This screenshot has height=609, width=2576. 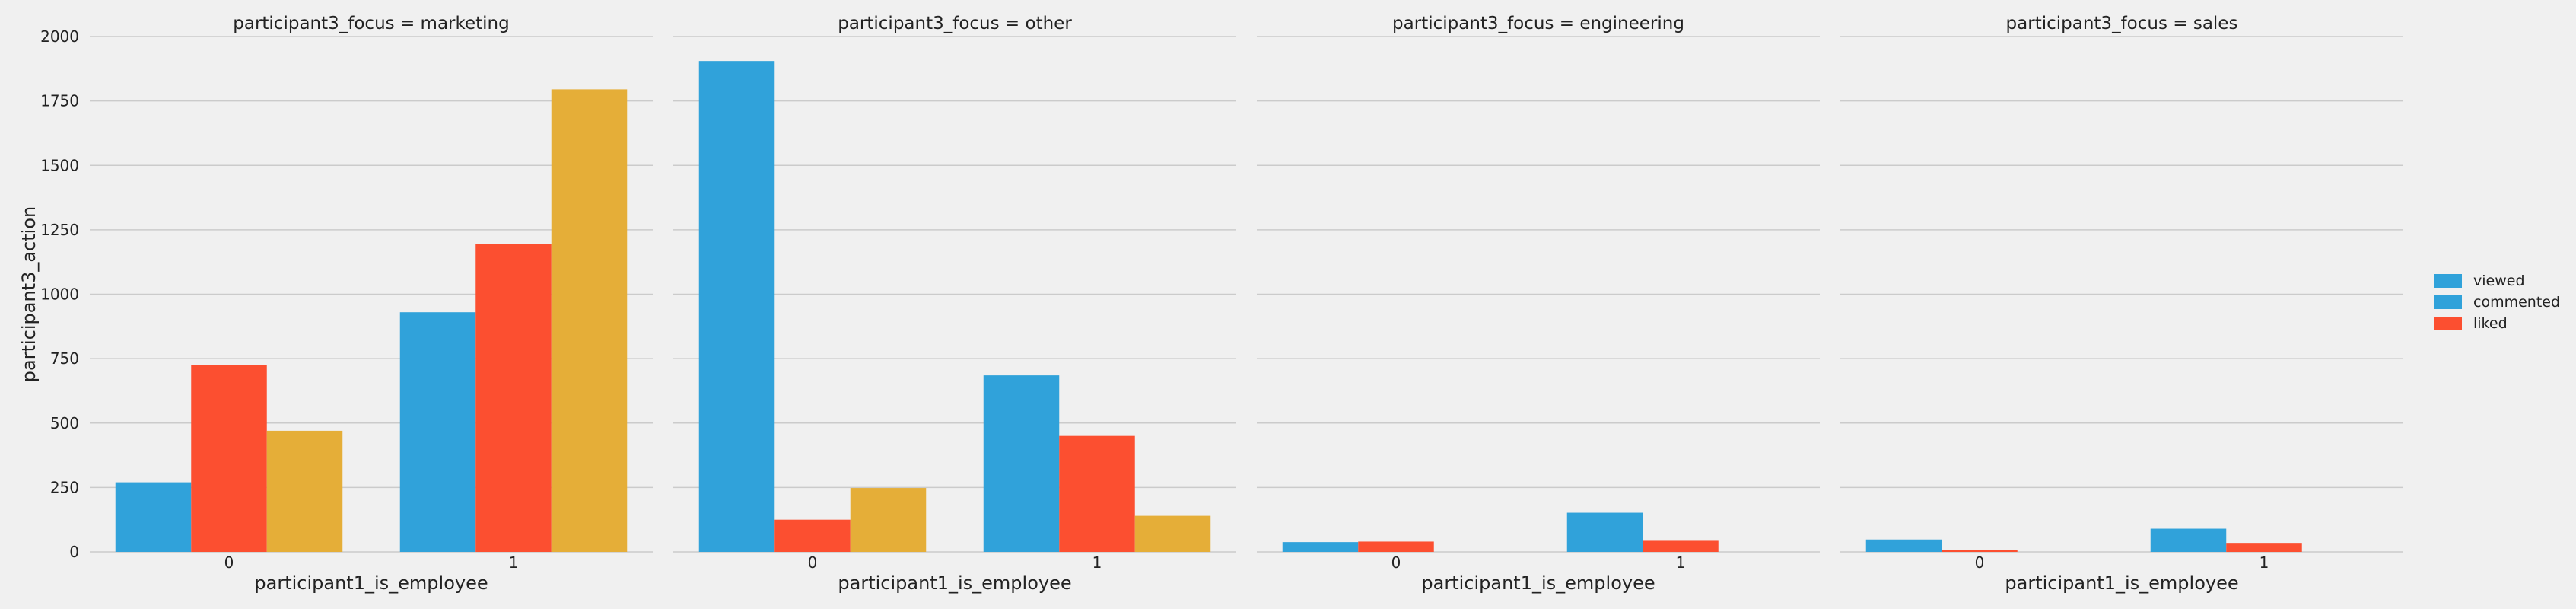 I want to click on facet-title: participant3_focus = other, so click(x=955, y=23).